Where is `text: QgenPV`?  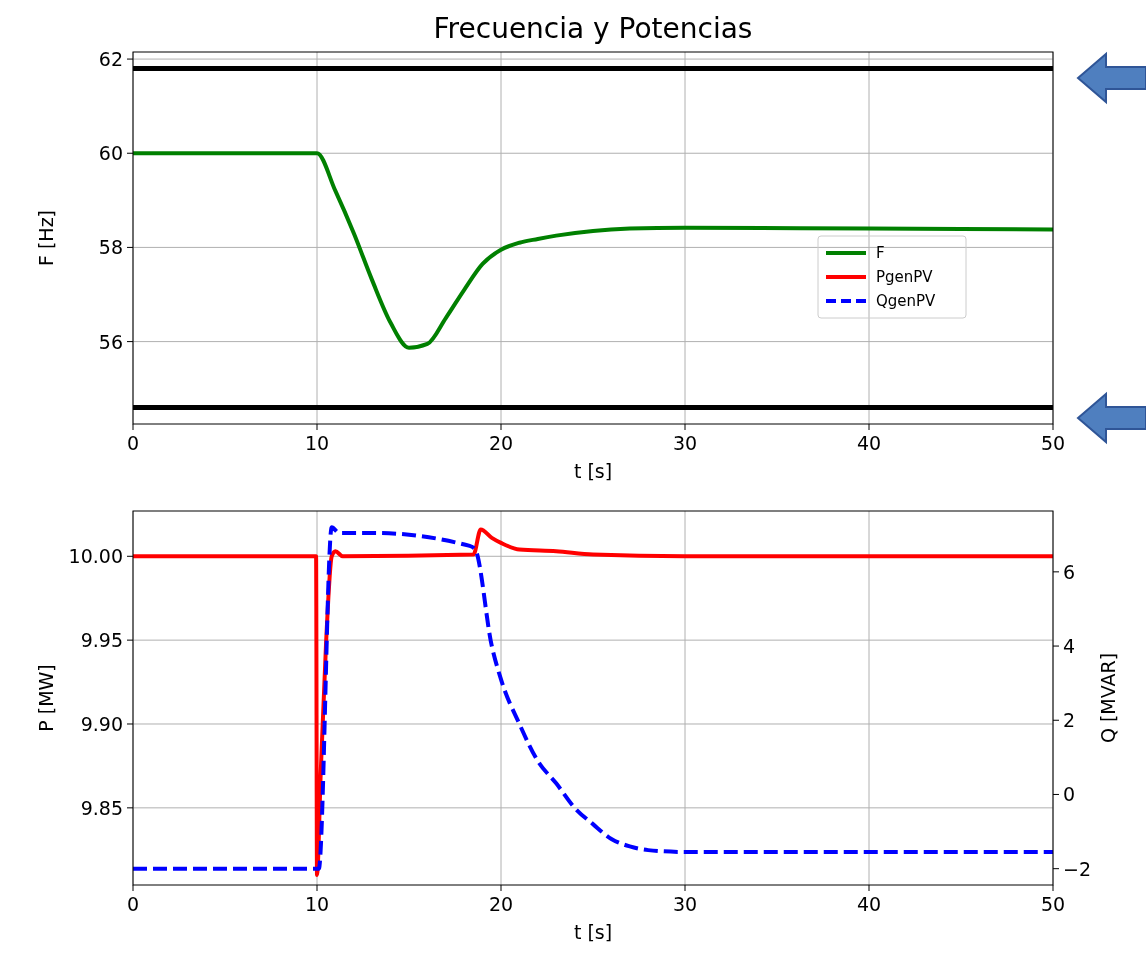 text: QgenPV is located at coordinates (906, 301).